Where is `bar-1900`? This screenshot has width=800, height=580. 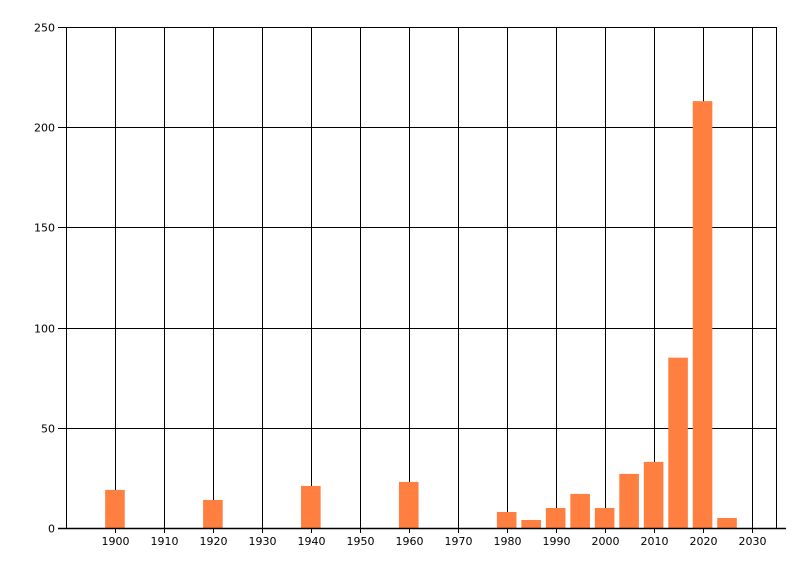 bar-1900 is located at coordinates (115, 508).